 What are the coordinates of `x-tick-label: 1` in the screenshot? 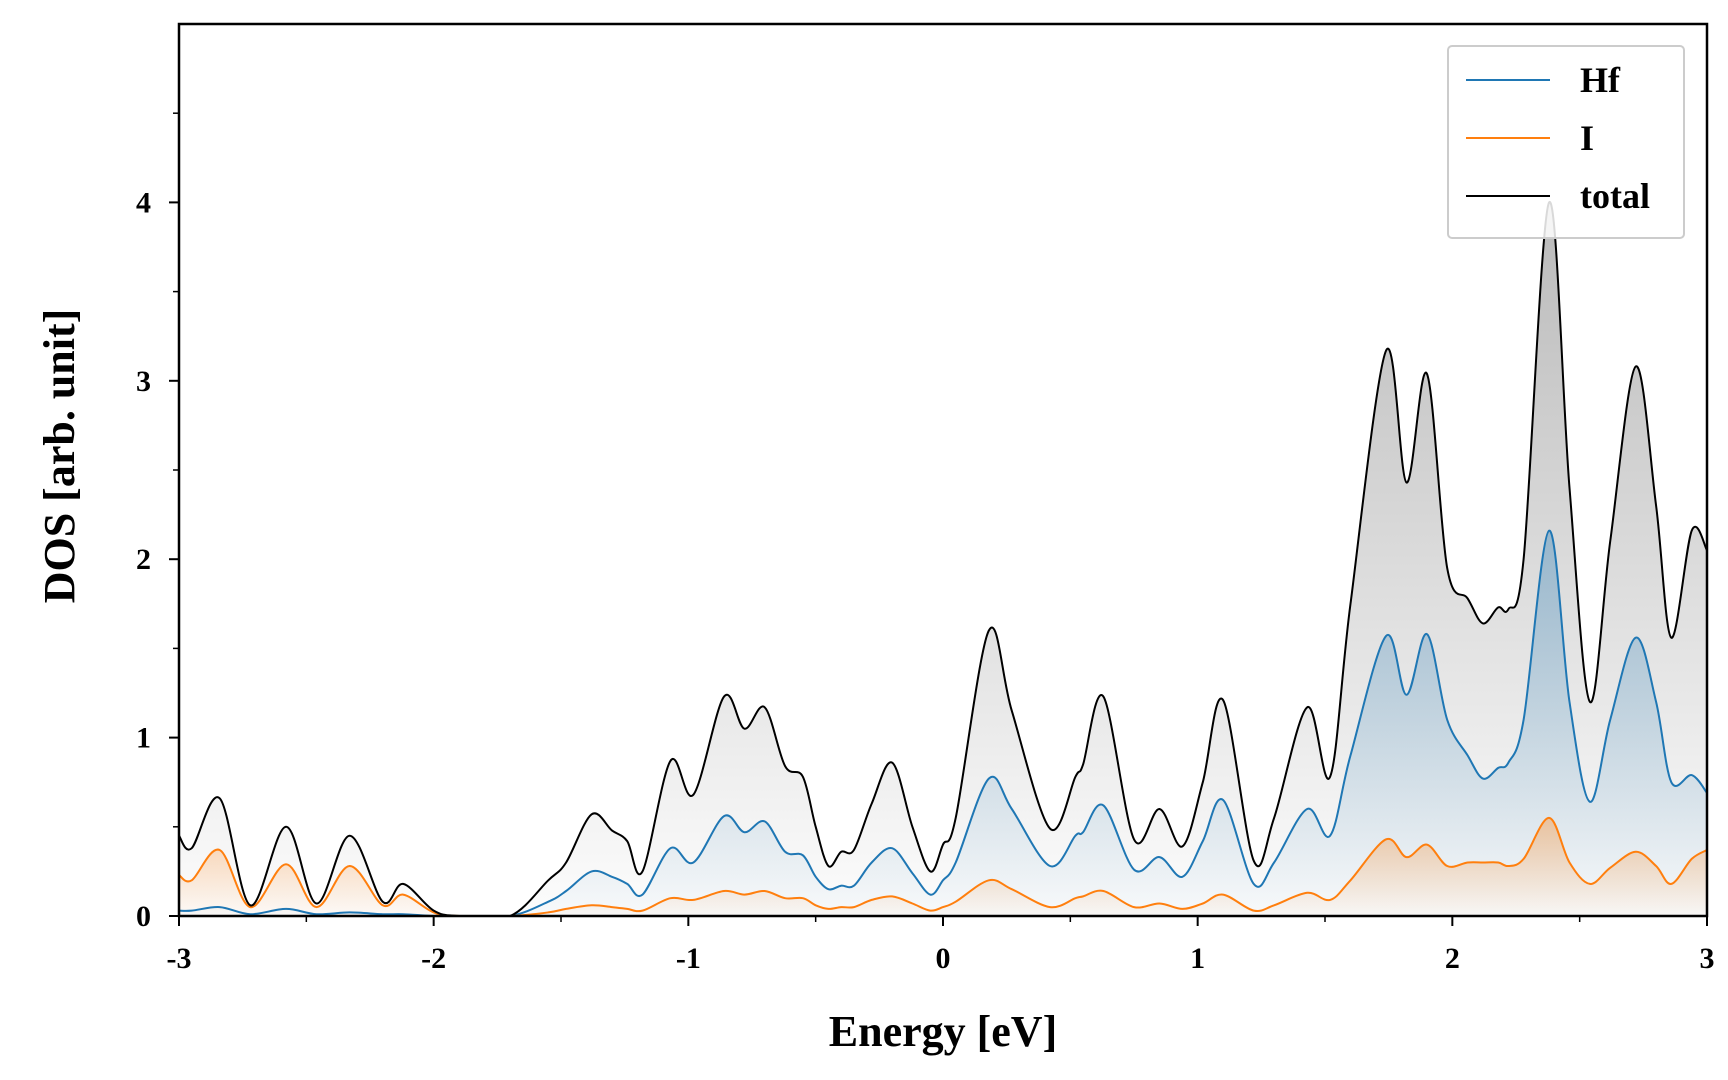 It's located at (1197, 958).